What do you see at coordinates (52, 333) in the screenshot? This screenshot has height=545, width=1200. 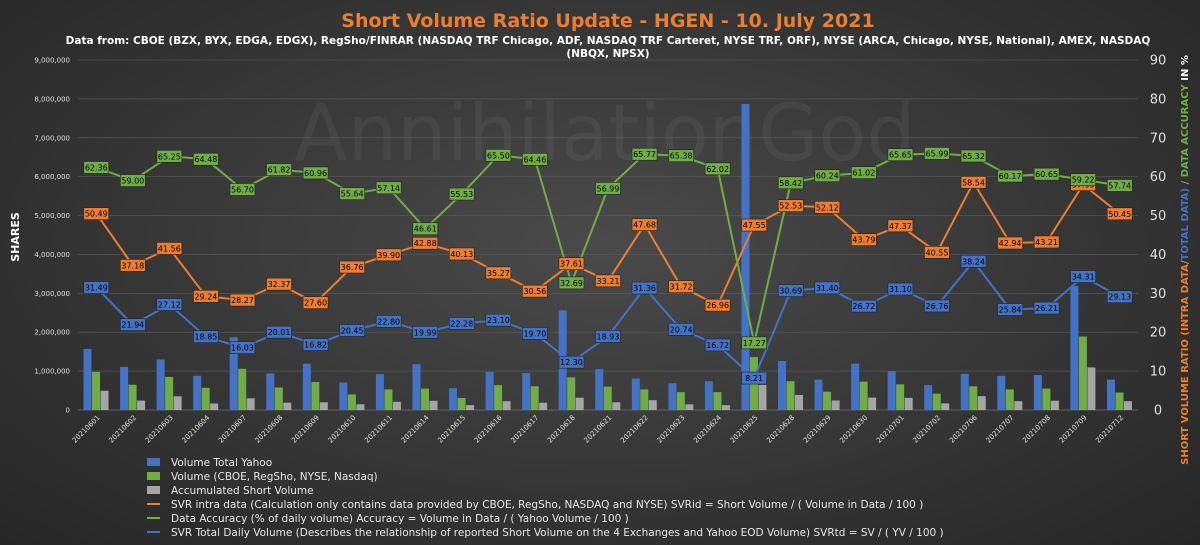 I see `left-tick-label: 2,000,000` at bounding box center [52, 333].